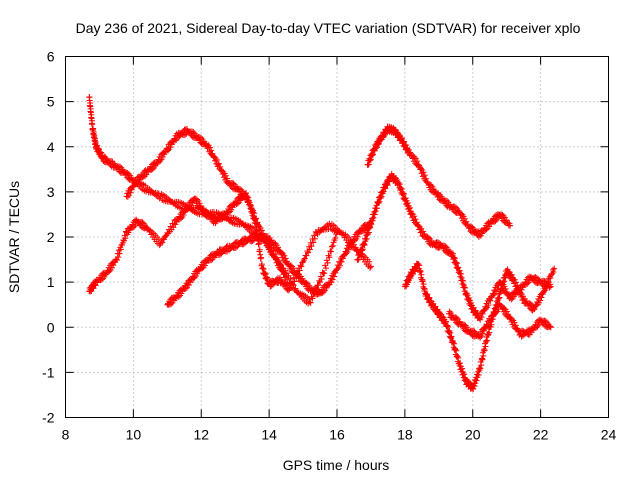 The width and height of the screenshot is (640, 480). I want to click on y-tick-label: 0, so click(51, 327).